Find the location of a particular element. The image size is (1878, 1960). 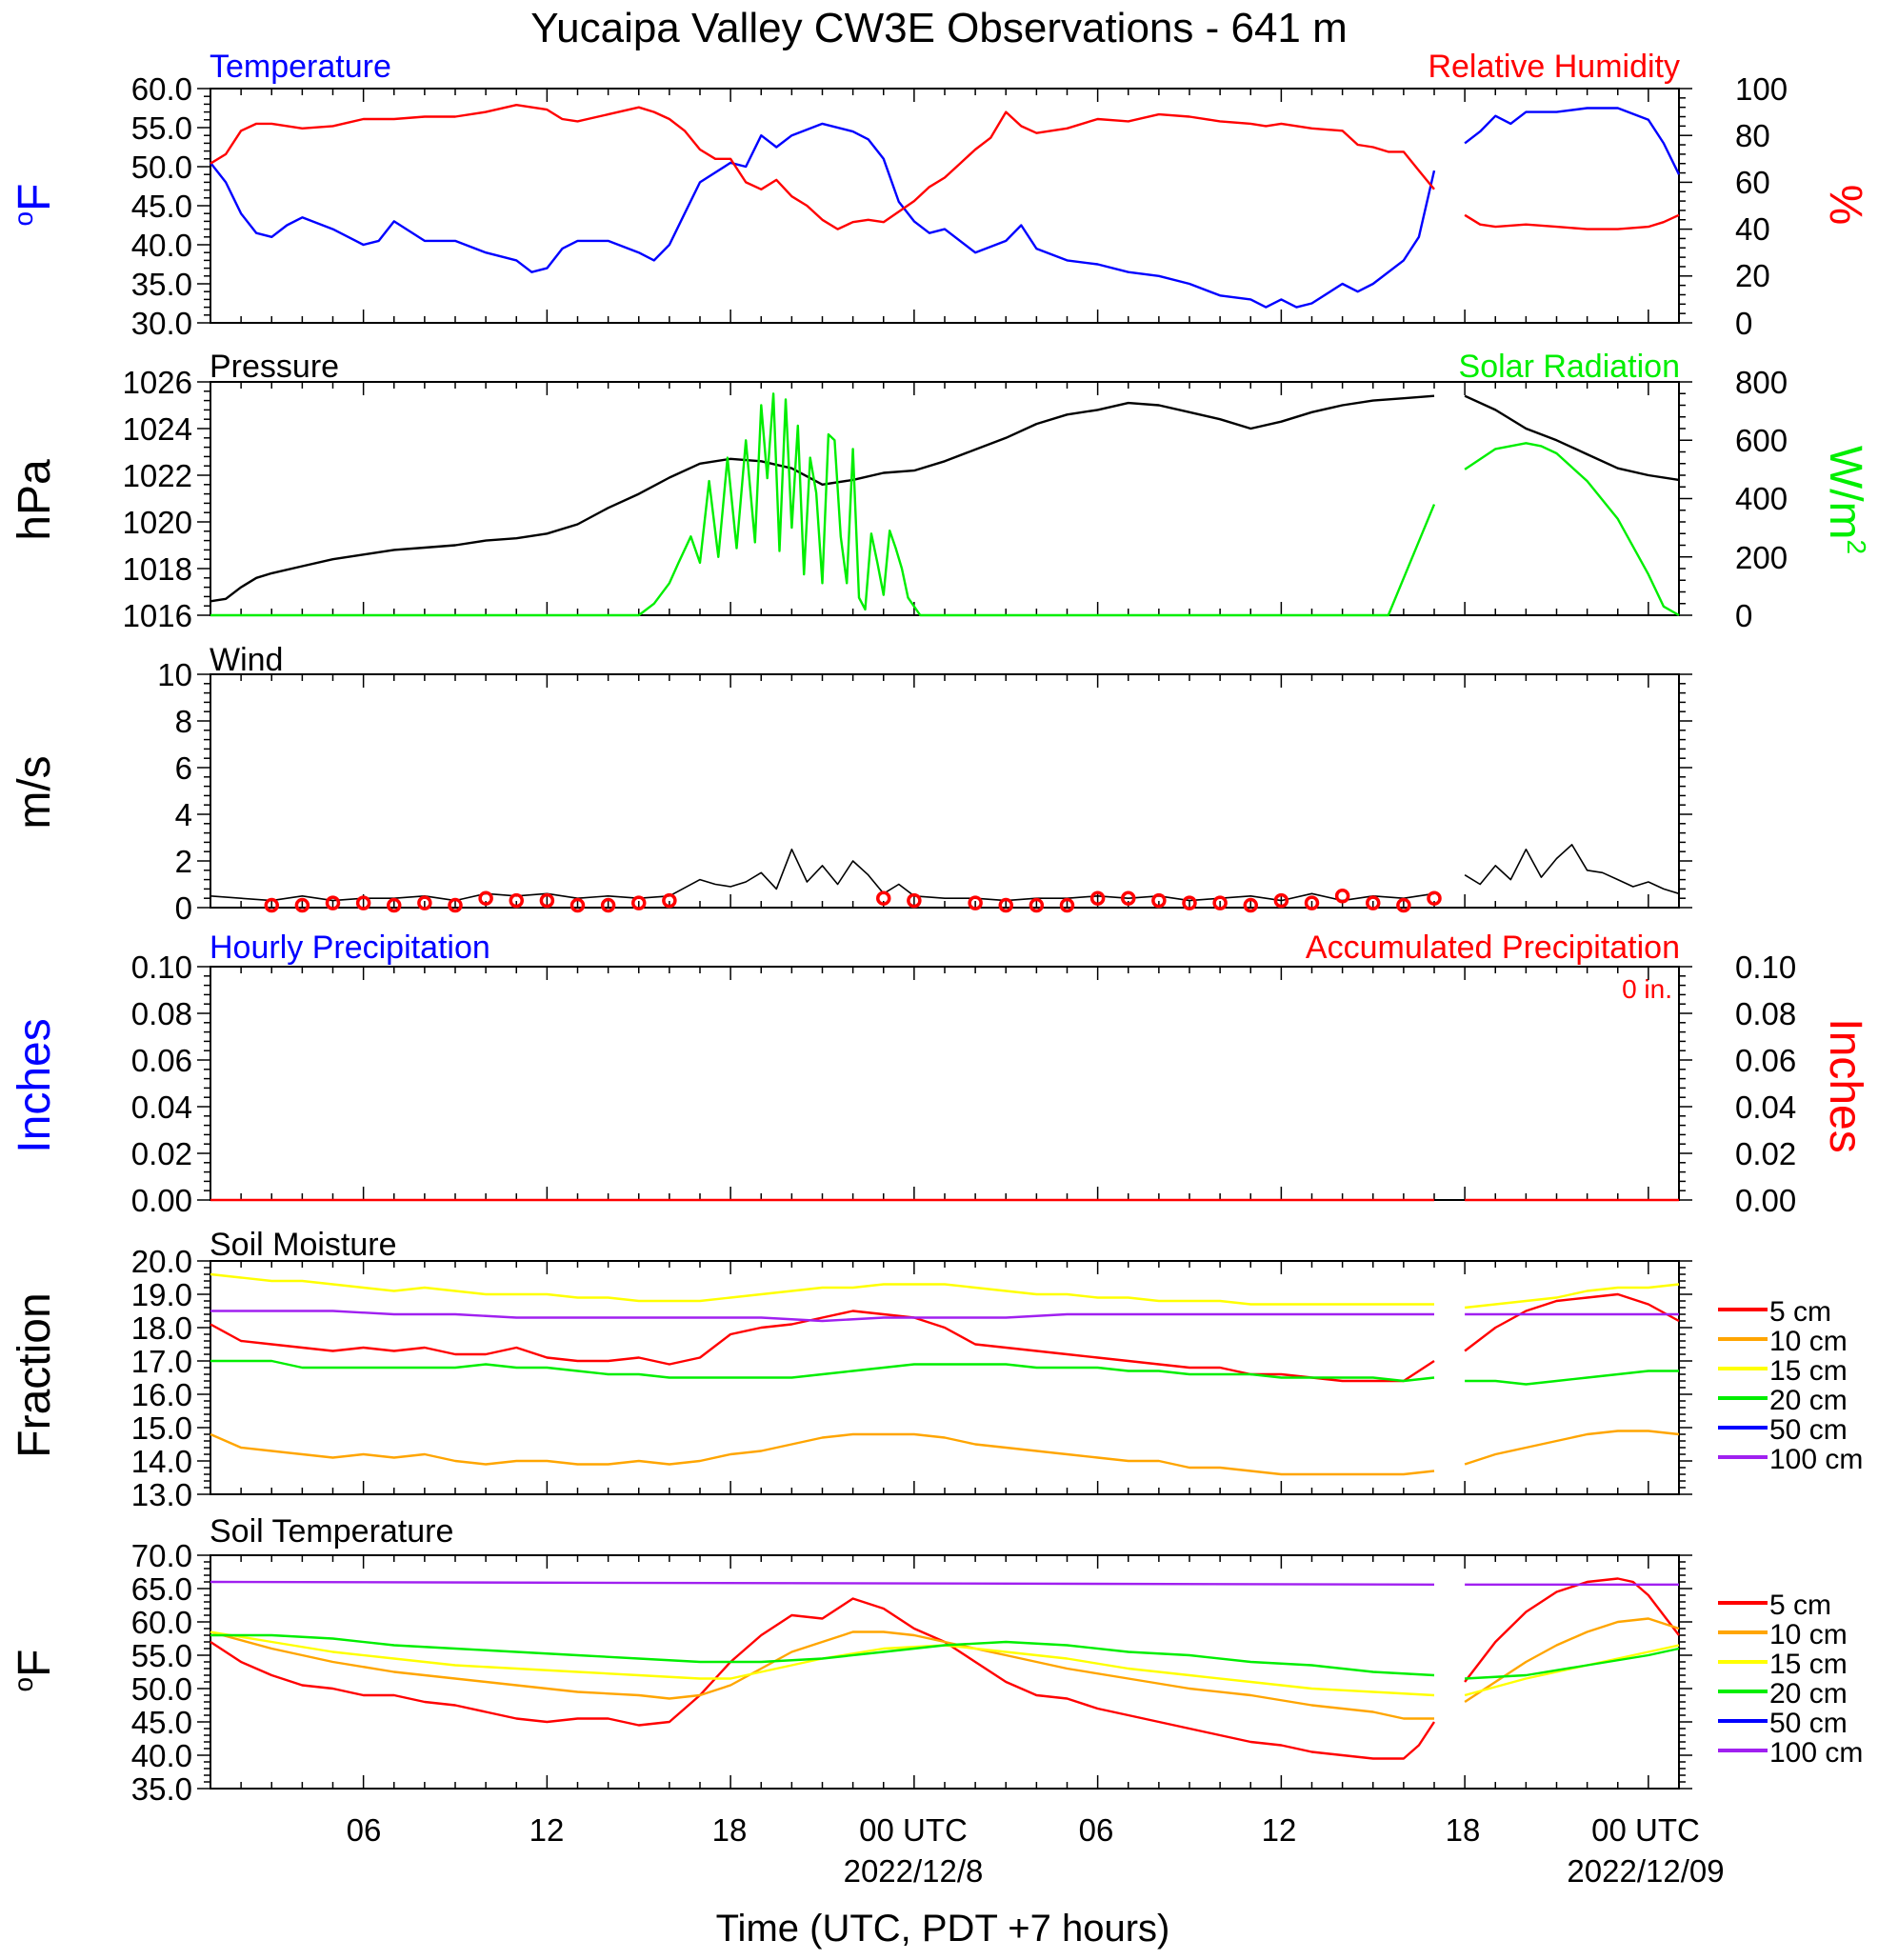

ytick-label: 19.0 is located at coordinates (161, 1294).